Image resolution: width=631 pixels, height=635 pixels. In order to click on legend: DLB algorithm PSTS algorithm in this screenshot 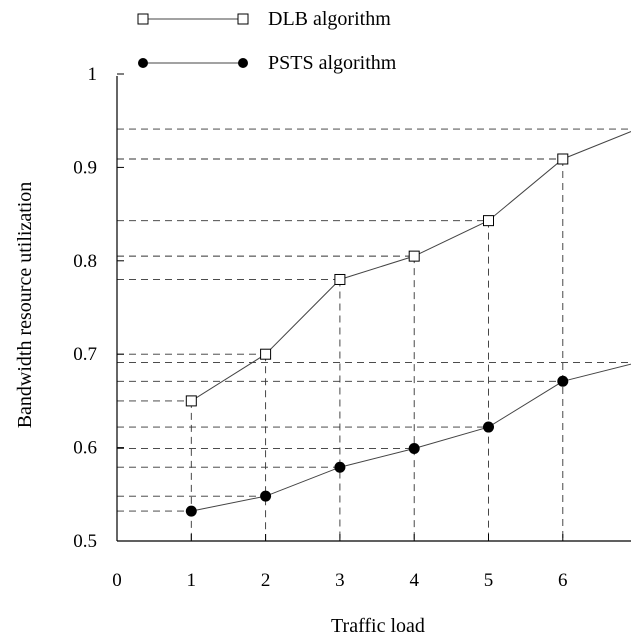, I will do `click(267, 41)`.